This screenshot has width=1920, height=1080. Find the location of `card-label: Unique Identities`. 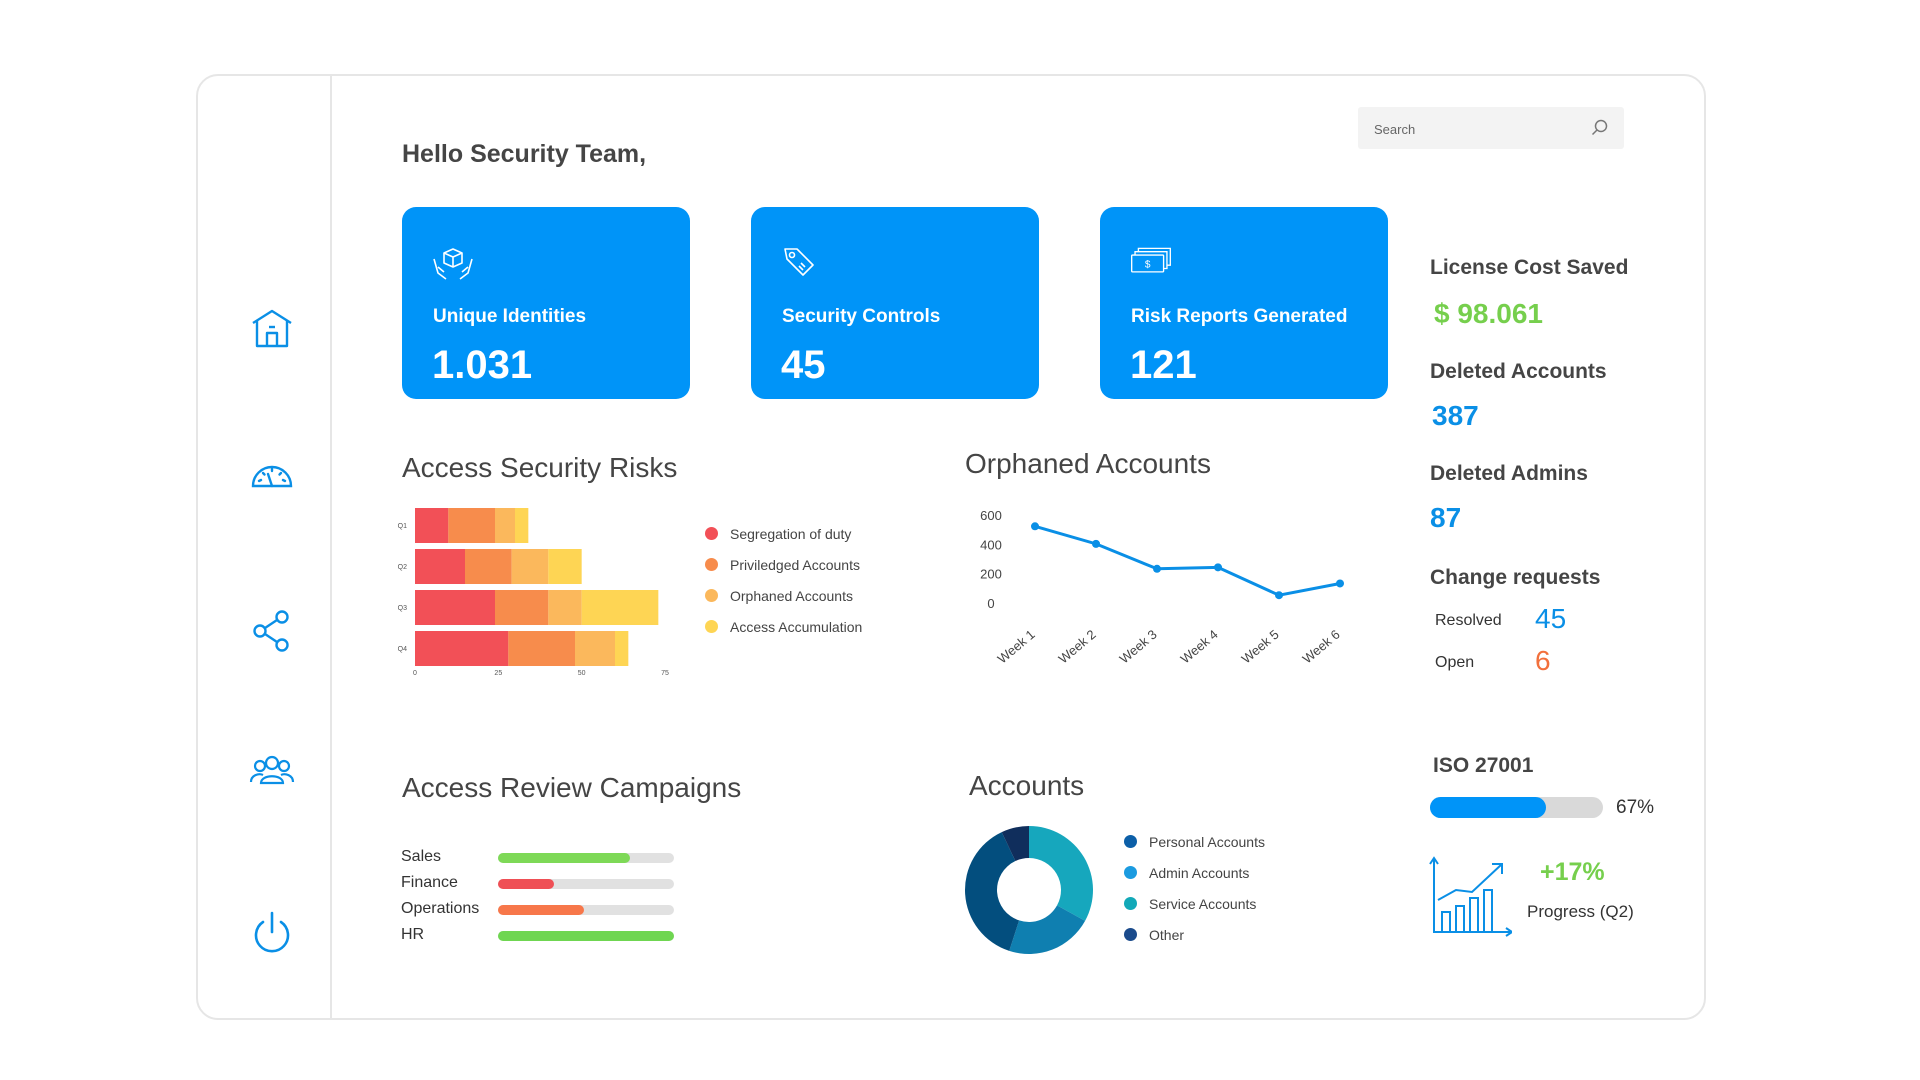

card-label: Unique Identities is located at coordinates (510, 316).